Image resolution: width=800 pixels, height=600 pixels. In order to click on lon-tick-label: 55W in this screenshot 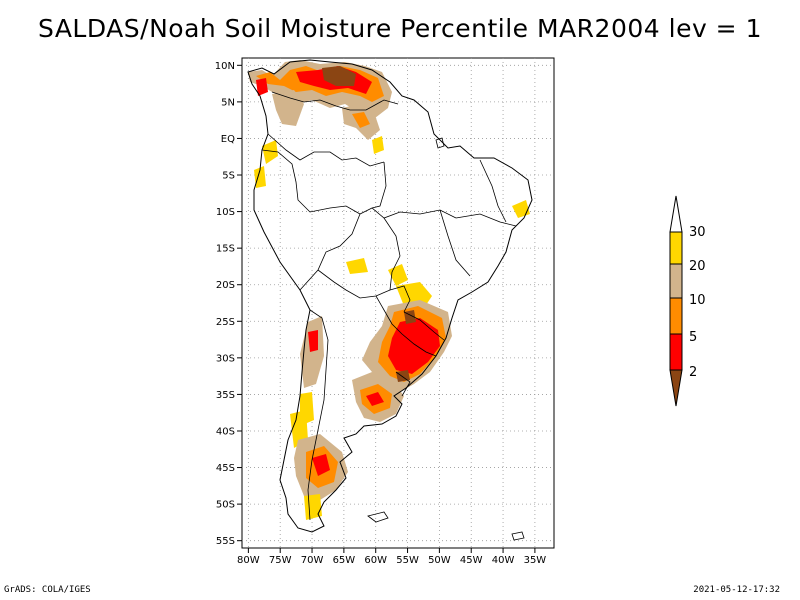, I will do `click(407, 560)`.